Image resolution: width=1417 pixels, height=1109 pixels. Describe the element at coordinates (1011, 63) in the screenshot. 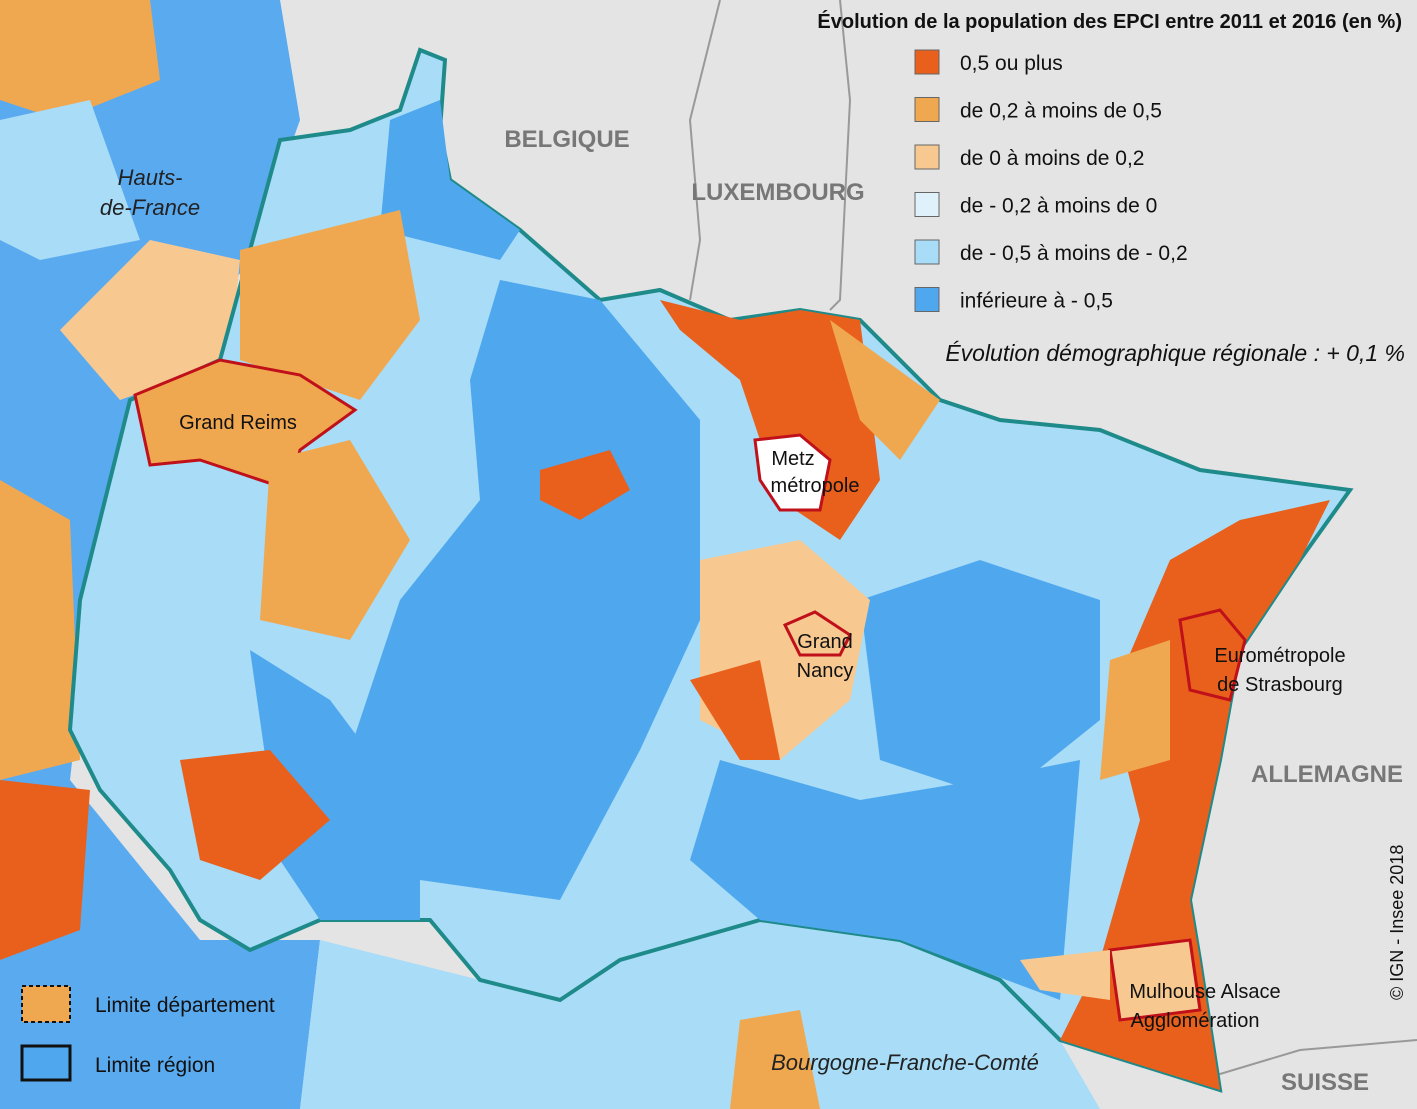

I see `legend-label: 0,5 ou plus` at that location.